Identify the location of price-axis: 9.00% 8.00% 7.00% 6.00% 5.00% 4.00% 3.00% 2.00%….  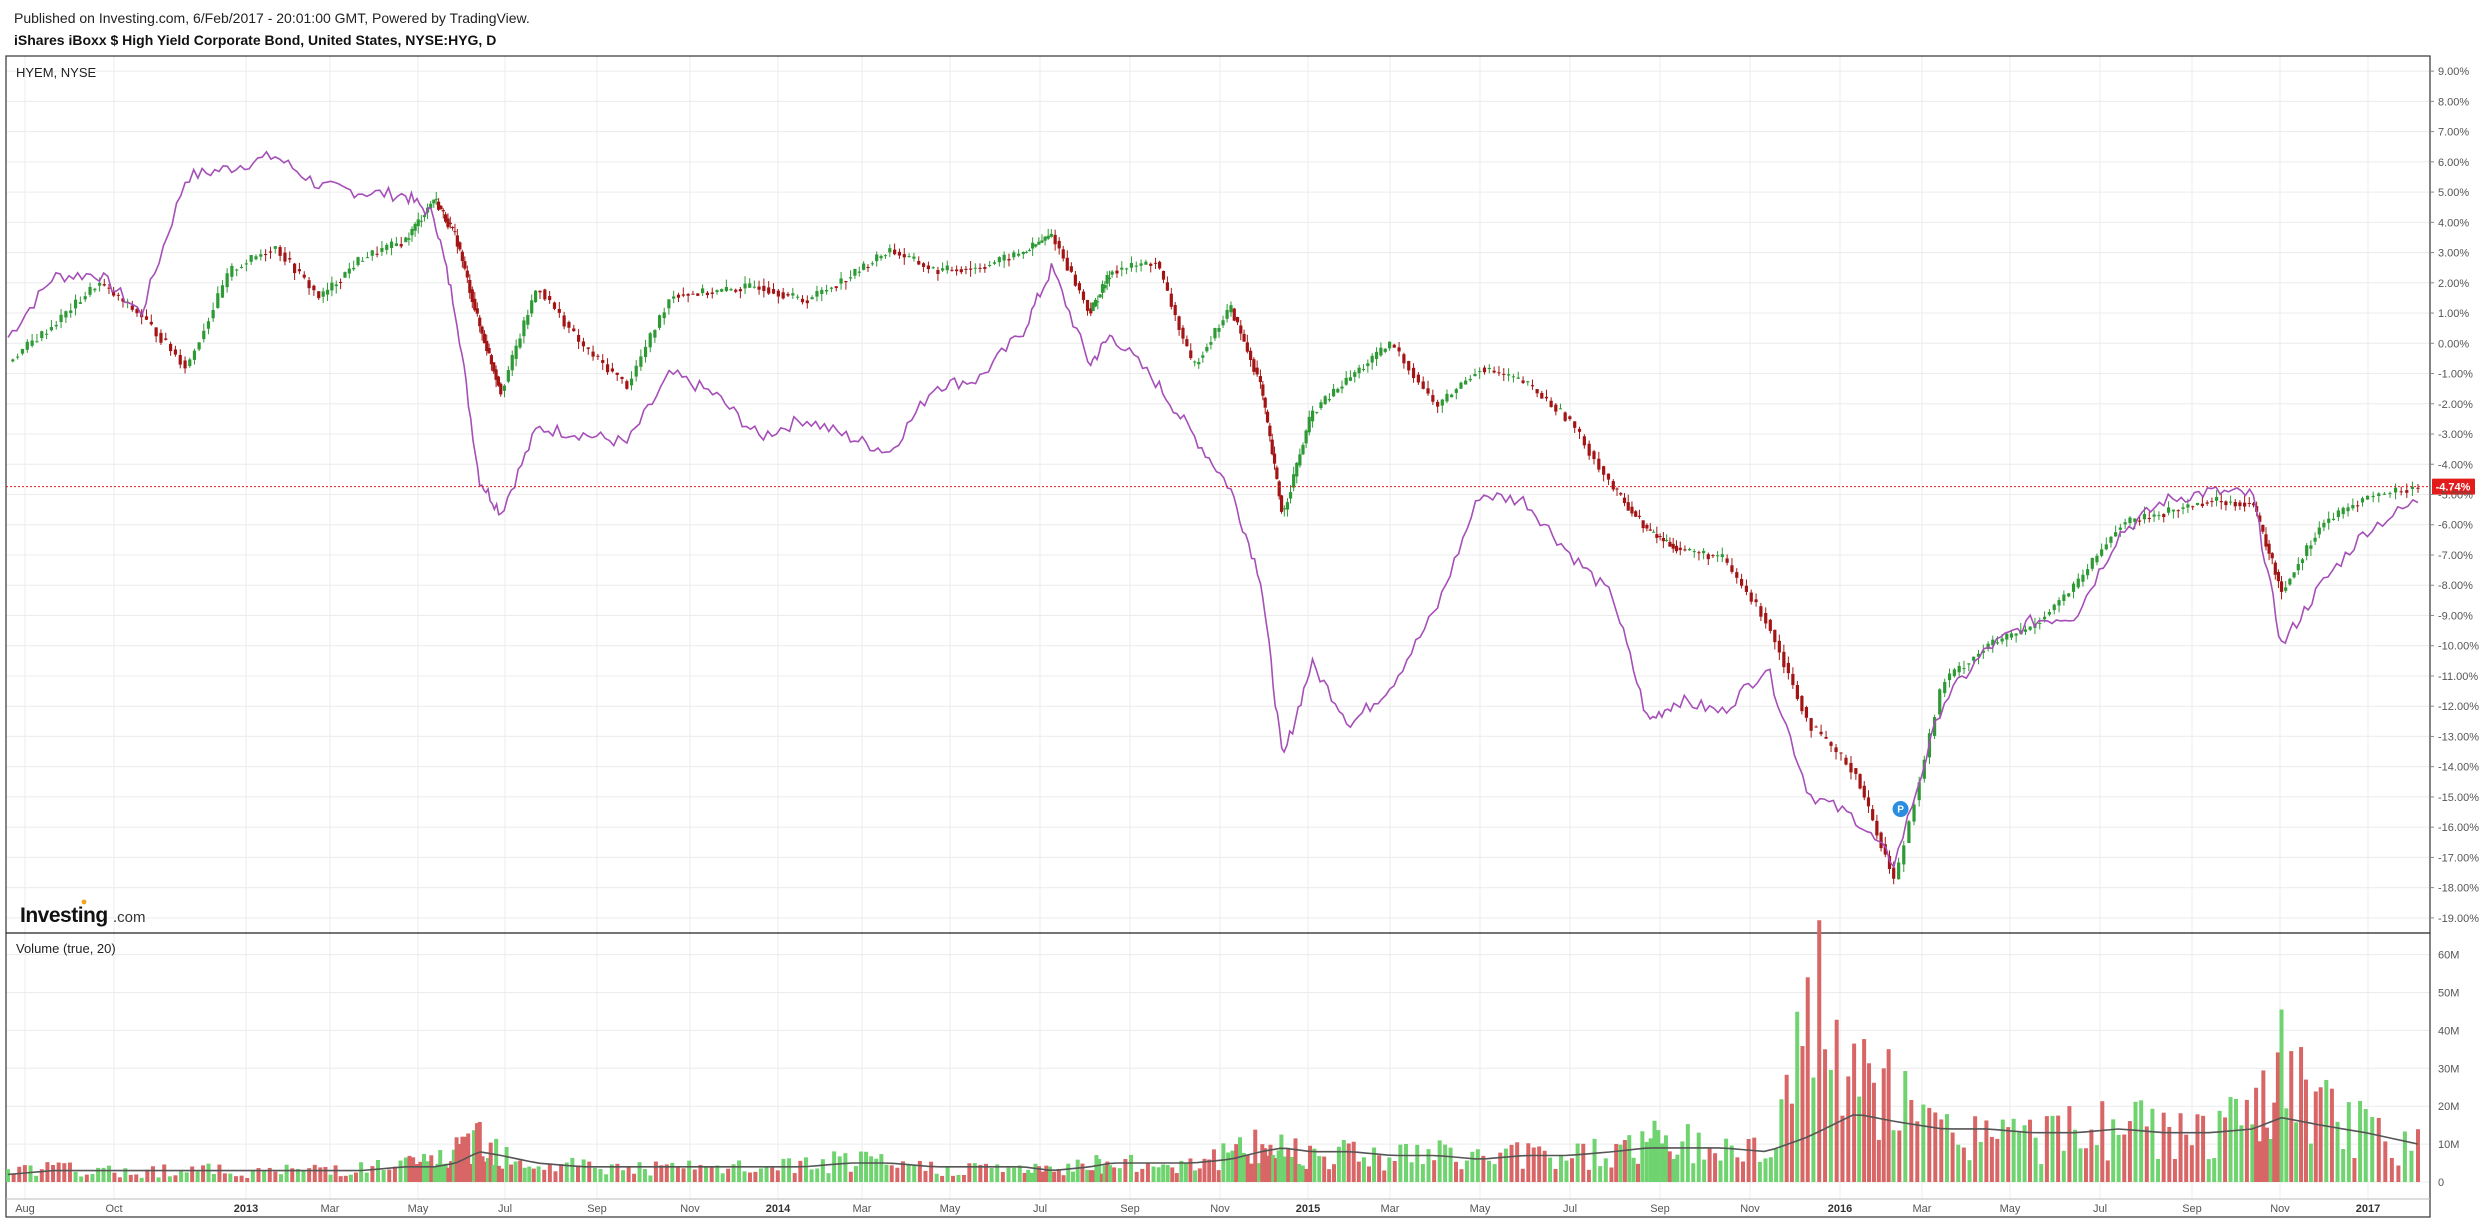
(2454, 495).